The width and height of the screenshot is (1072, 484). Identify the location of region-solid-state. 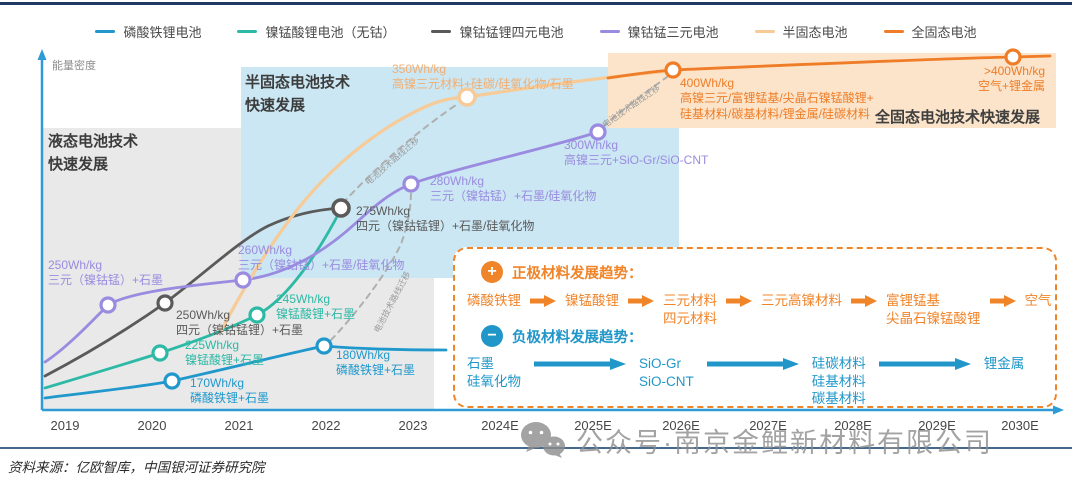
(832, 90).